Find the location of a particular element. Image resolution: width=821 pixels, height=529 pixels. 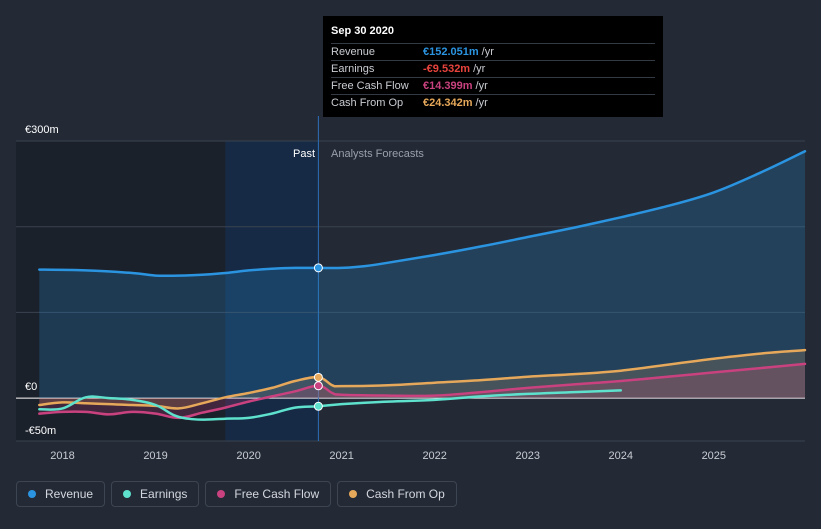

x-tick-label: 2024 is located at coordinates (621, 456).